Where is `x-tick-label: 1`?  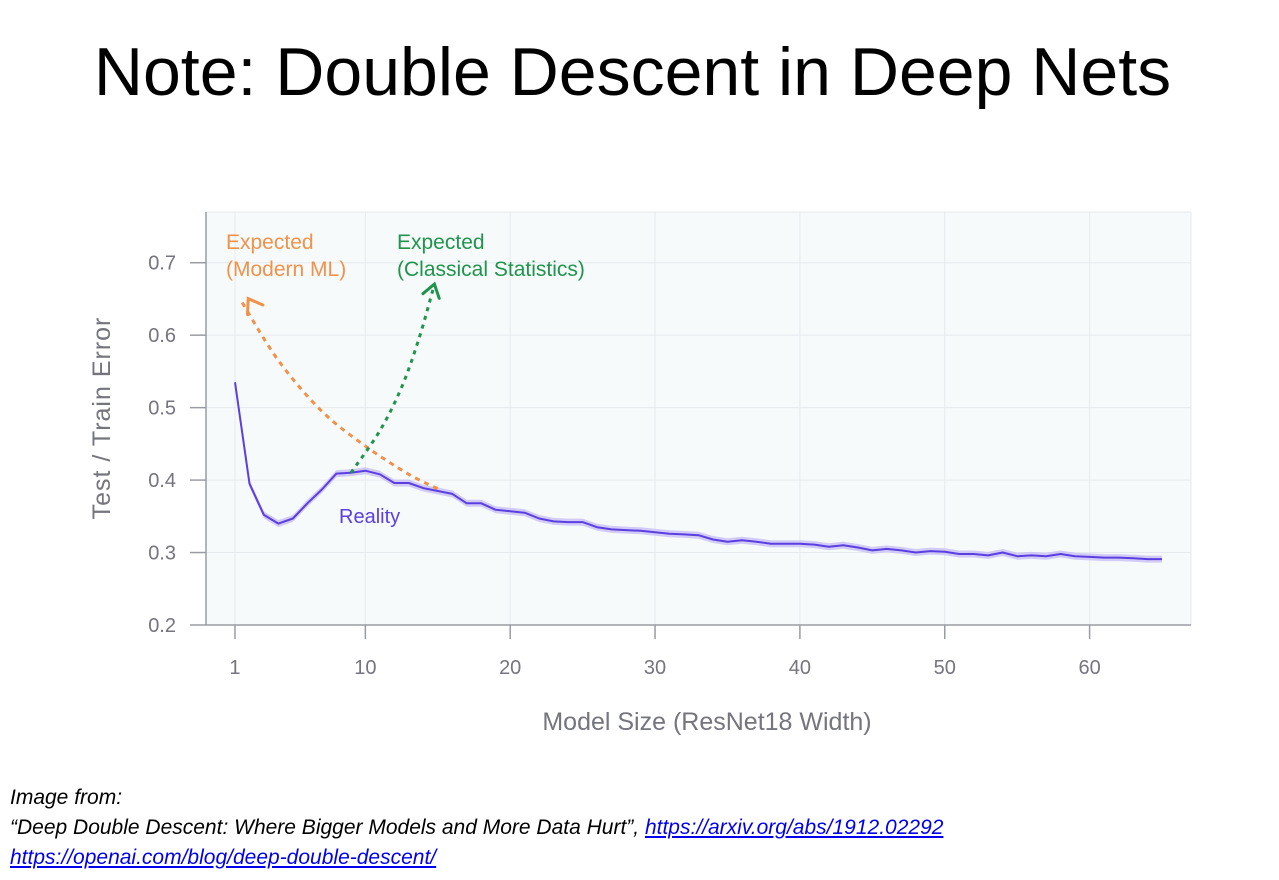
x-tick-label: 1 is located at coordinates (234, 668).